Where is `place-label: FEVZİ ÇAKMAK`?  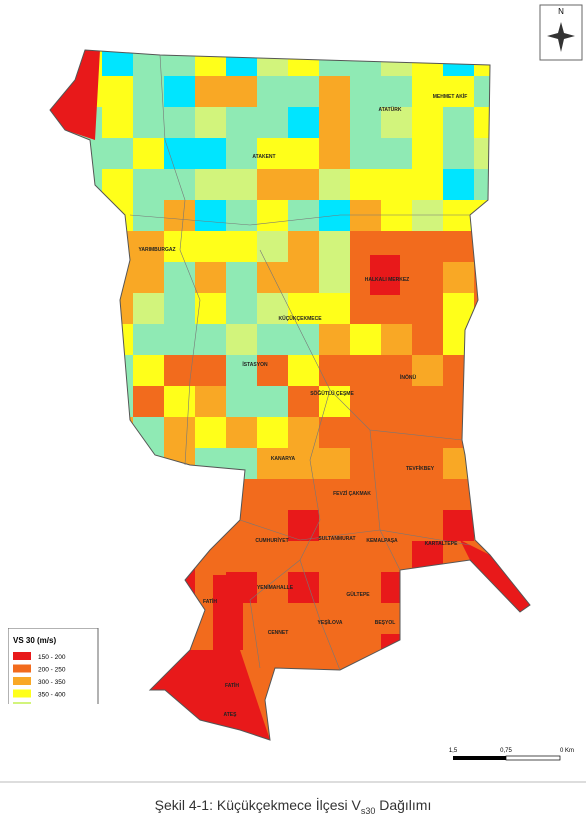
place-label: FEVZİ ÇAKMAK is located at coordinates (352, 493).